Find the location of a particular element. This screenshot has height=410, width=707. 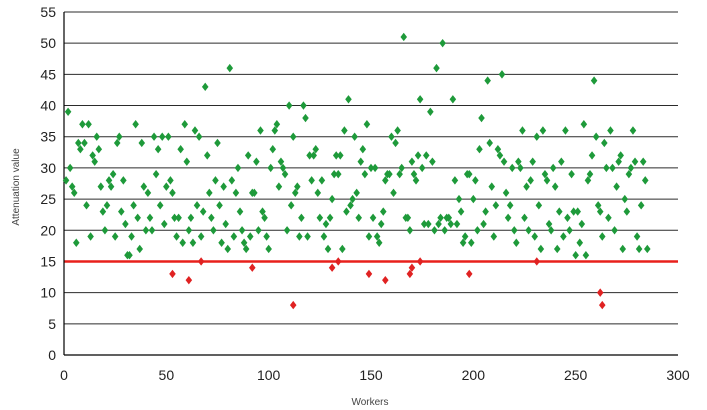

y-tick-label: 20 is located at coordinates (48, 230).